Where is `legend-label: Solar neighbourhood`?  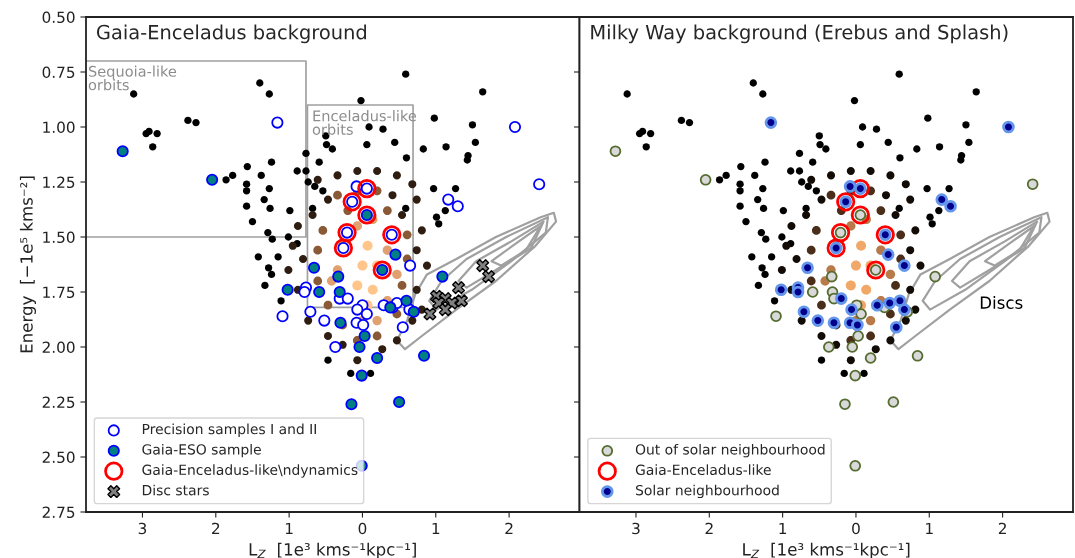 legend-label: Solar neighbourhood is located at coordinates (707, 491).